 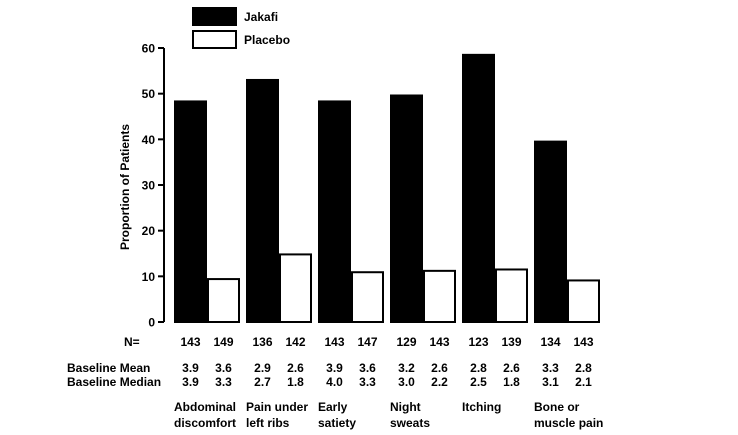 I want to click on baseline-mean-label: Baseline Mean, so click(x=108, y=368).